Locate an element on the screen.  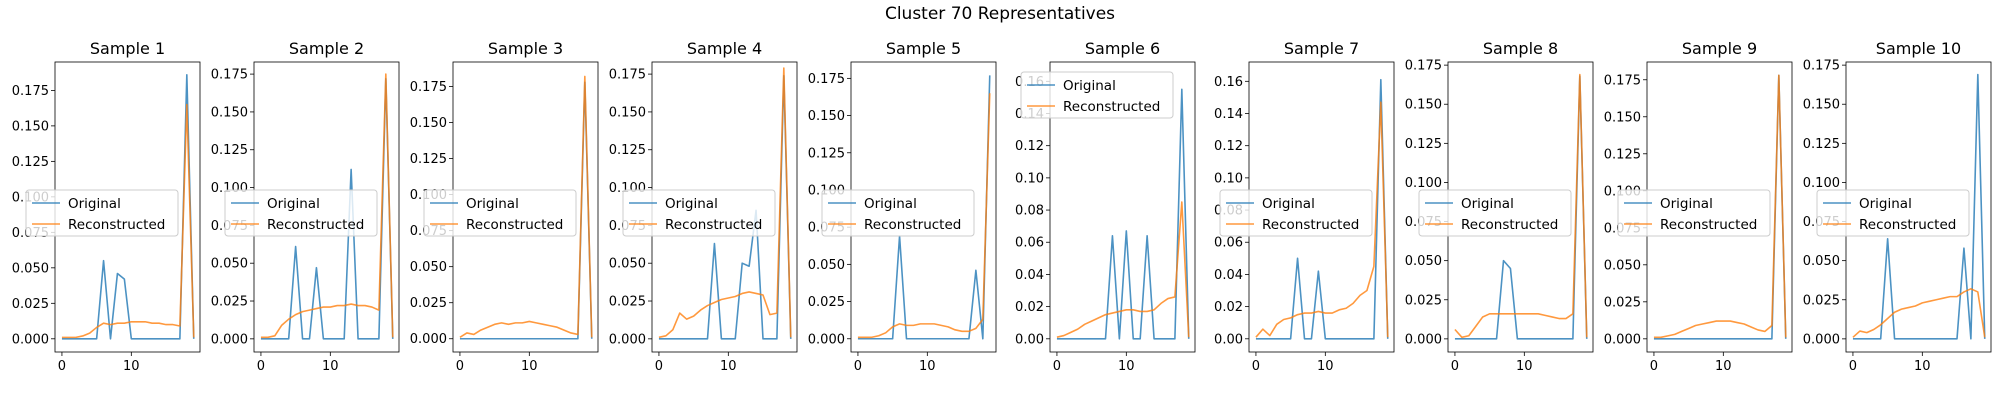
subplot-title: Sample 8 is located at coordinates (1520, 48).